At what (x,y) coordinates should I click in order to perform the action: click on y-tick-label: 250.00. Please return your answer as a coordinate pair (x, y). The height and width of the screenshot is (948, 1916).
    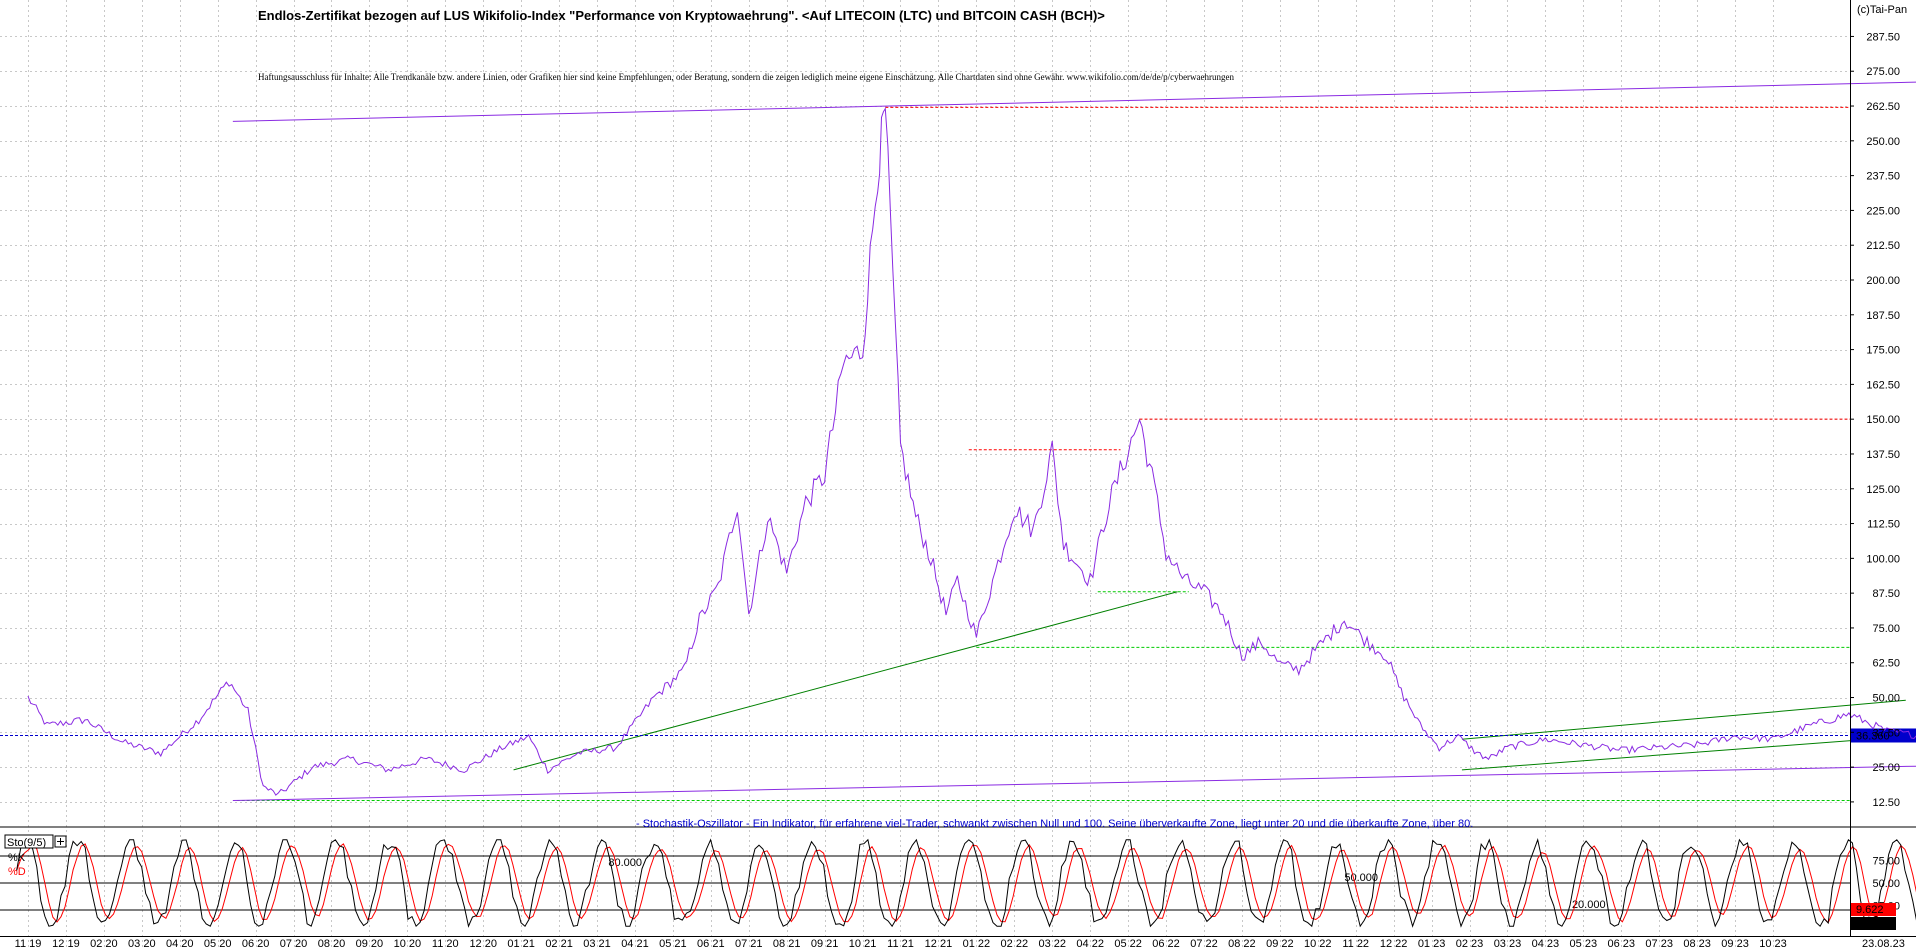
    Looking at the image, I should click on (1883, 142).